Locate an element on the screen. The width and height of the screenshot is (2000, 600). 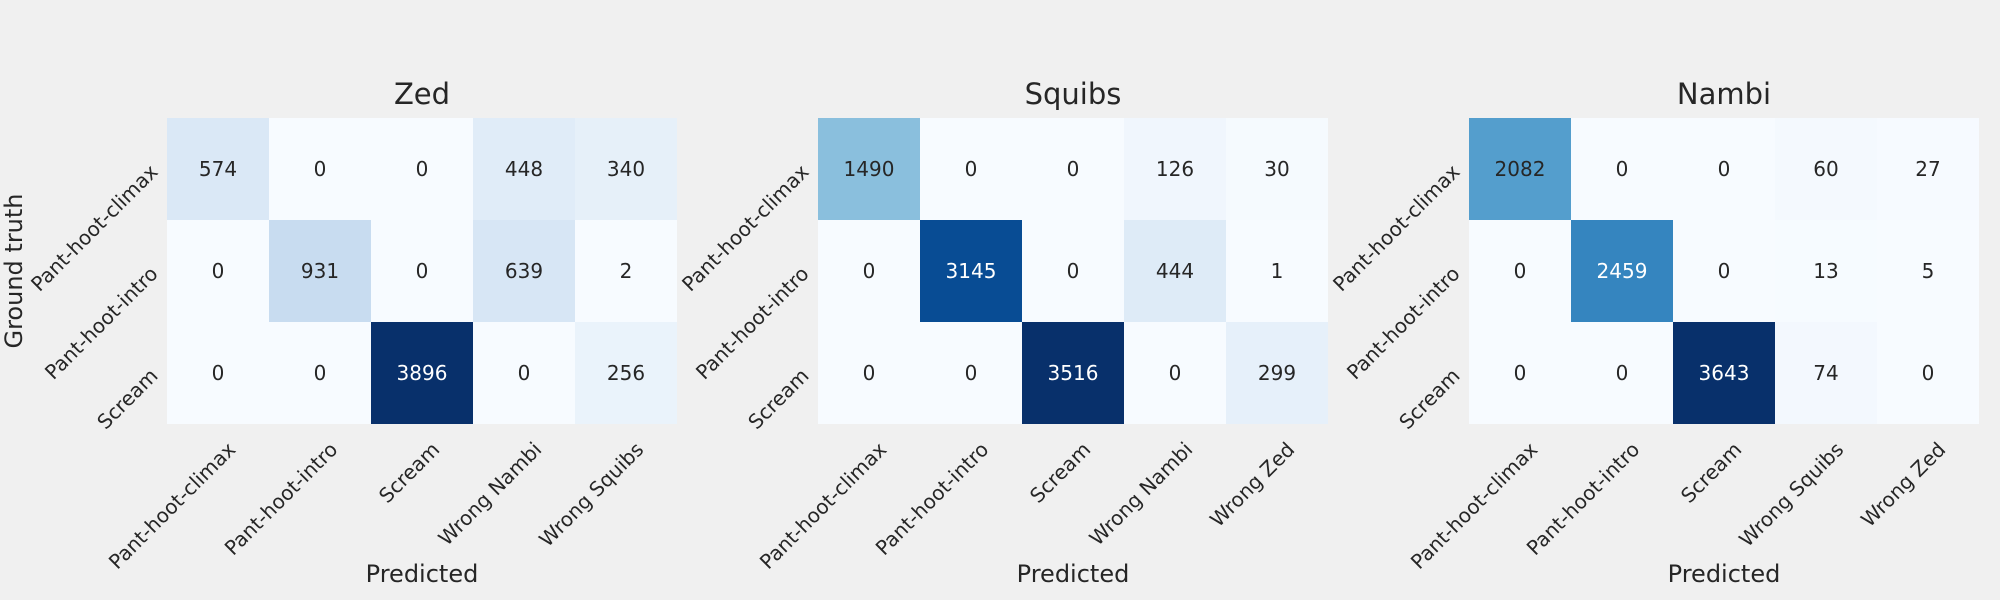
cell-value-label: 2459 is located at coordinates (1622, 271).